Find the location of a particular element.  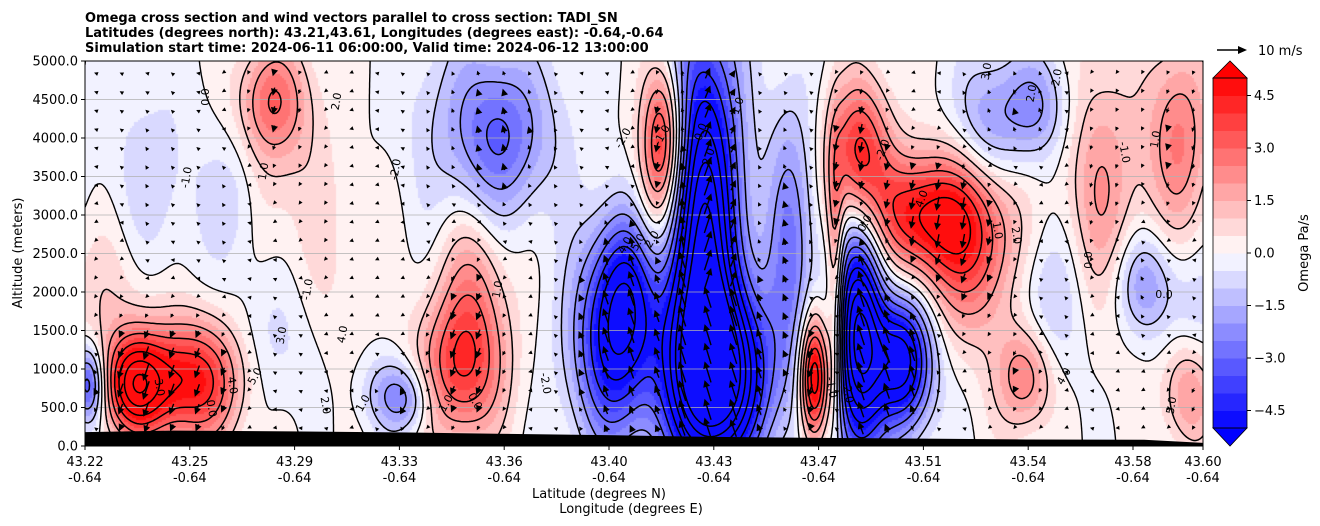

contour-label: 0.0 is located at coordinates (205, 97).